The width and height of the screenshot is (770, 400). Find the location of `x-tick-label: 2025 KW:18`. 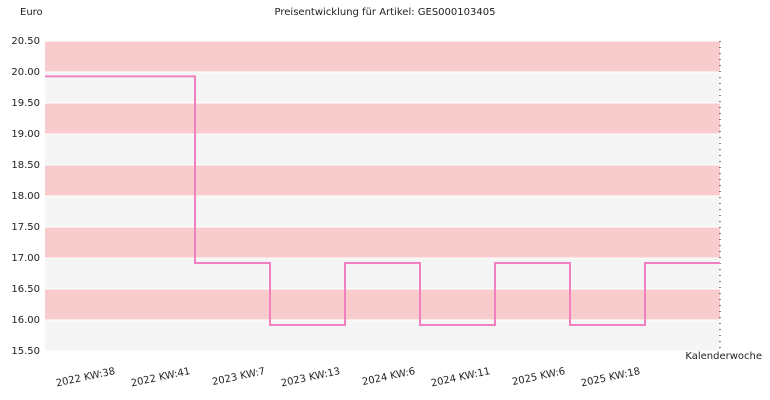

x-tick-label: 2025 KW:18 is located at coordinates (610, 377).